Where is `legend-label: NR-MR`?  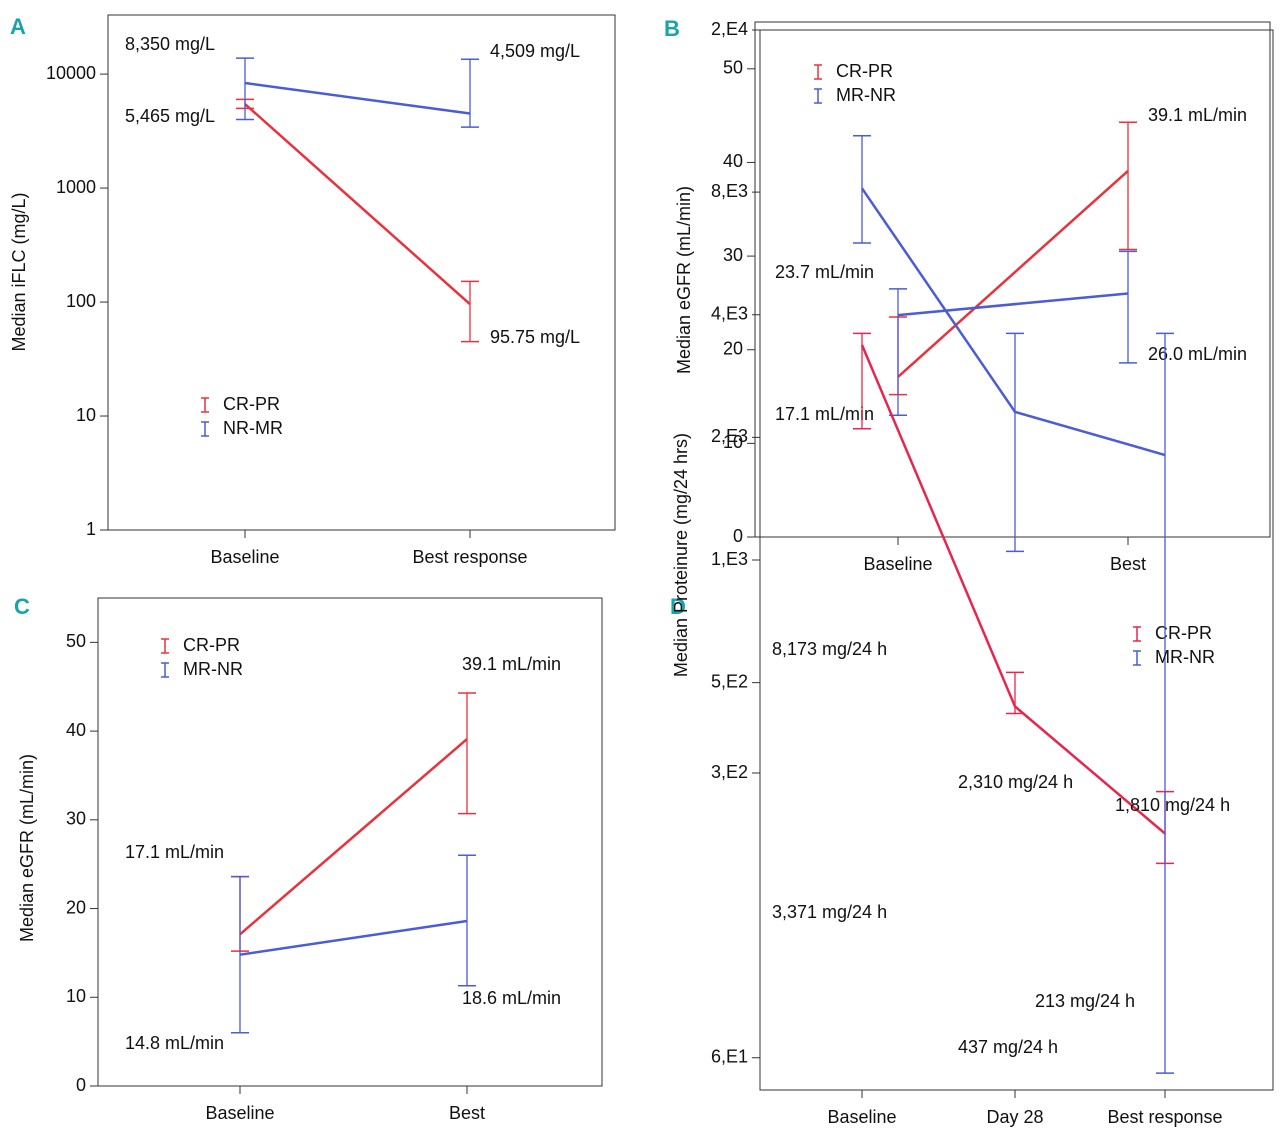
legend-label: NR-MR is located at coordinates (253, 428).